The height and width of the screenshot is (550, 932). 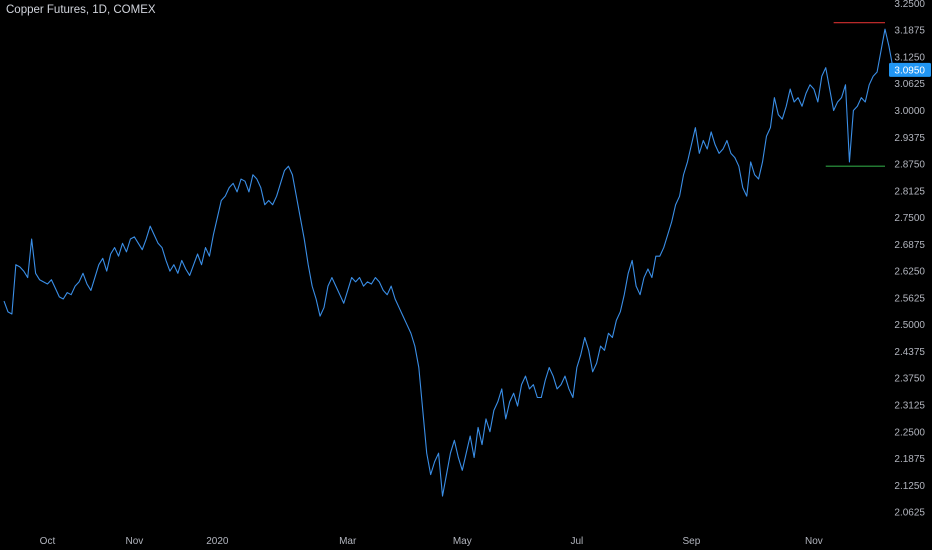 What do you see at coordinates (462, 541) in the screenshot?
I see `time-tick-label: May` at bounding box center [462, 541].